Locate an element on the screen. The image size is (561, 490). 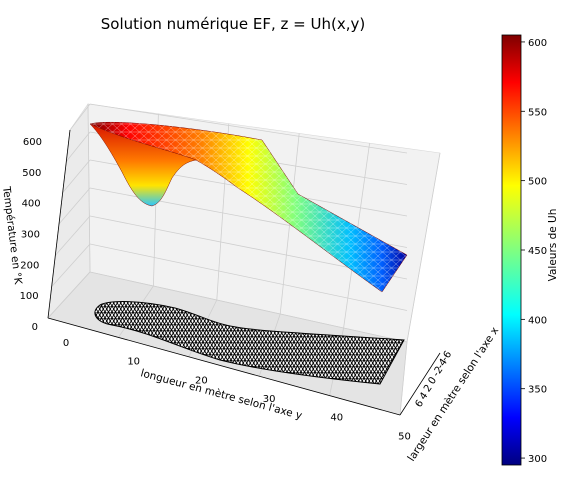
x-tick-label: 0 is located at coordinates (432, 381).